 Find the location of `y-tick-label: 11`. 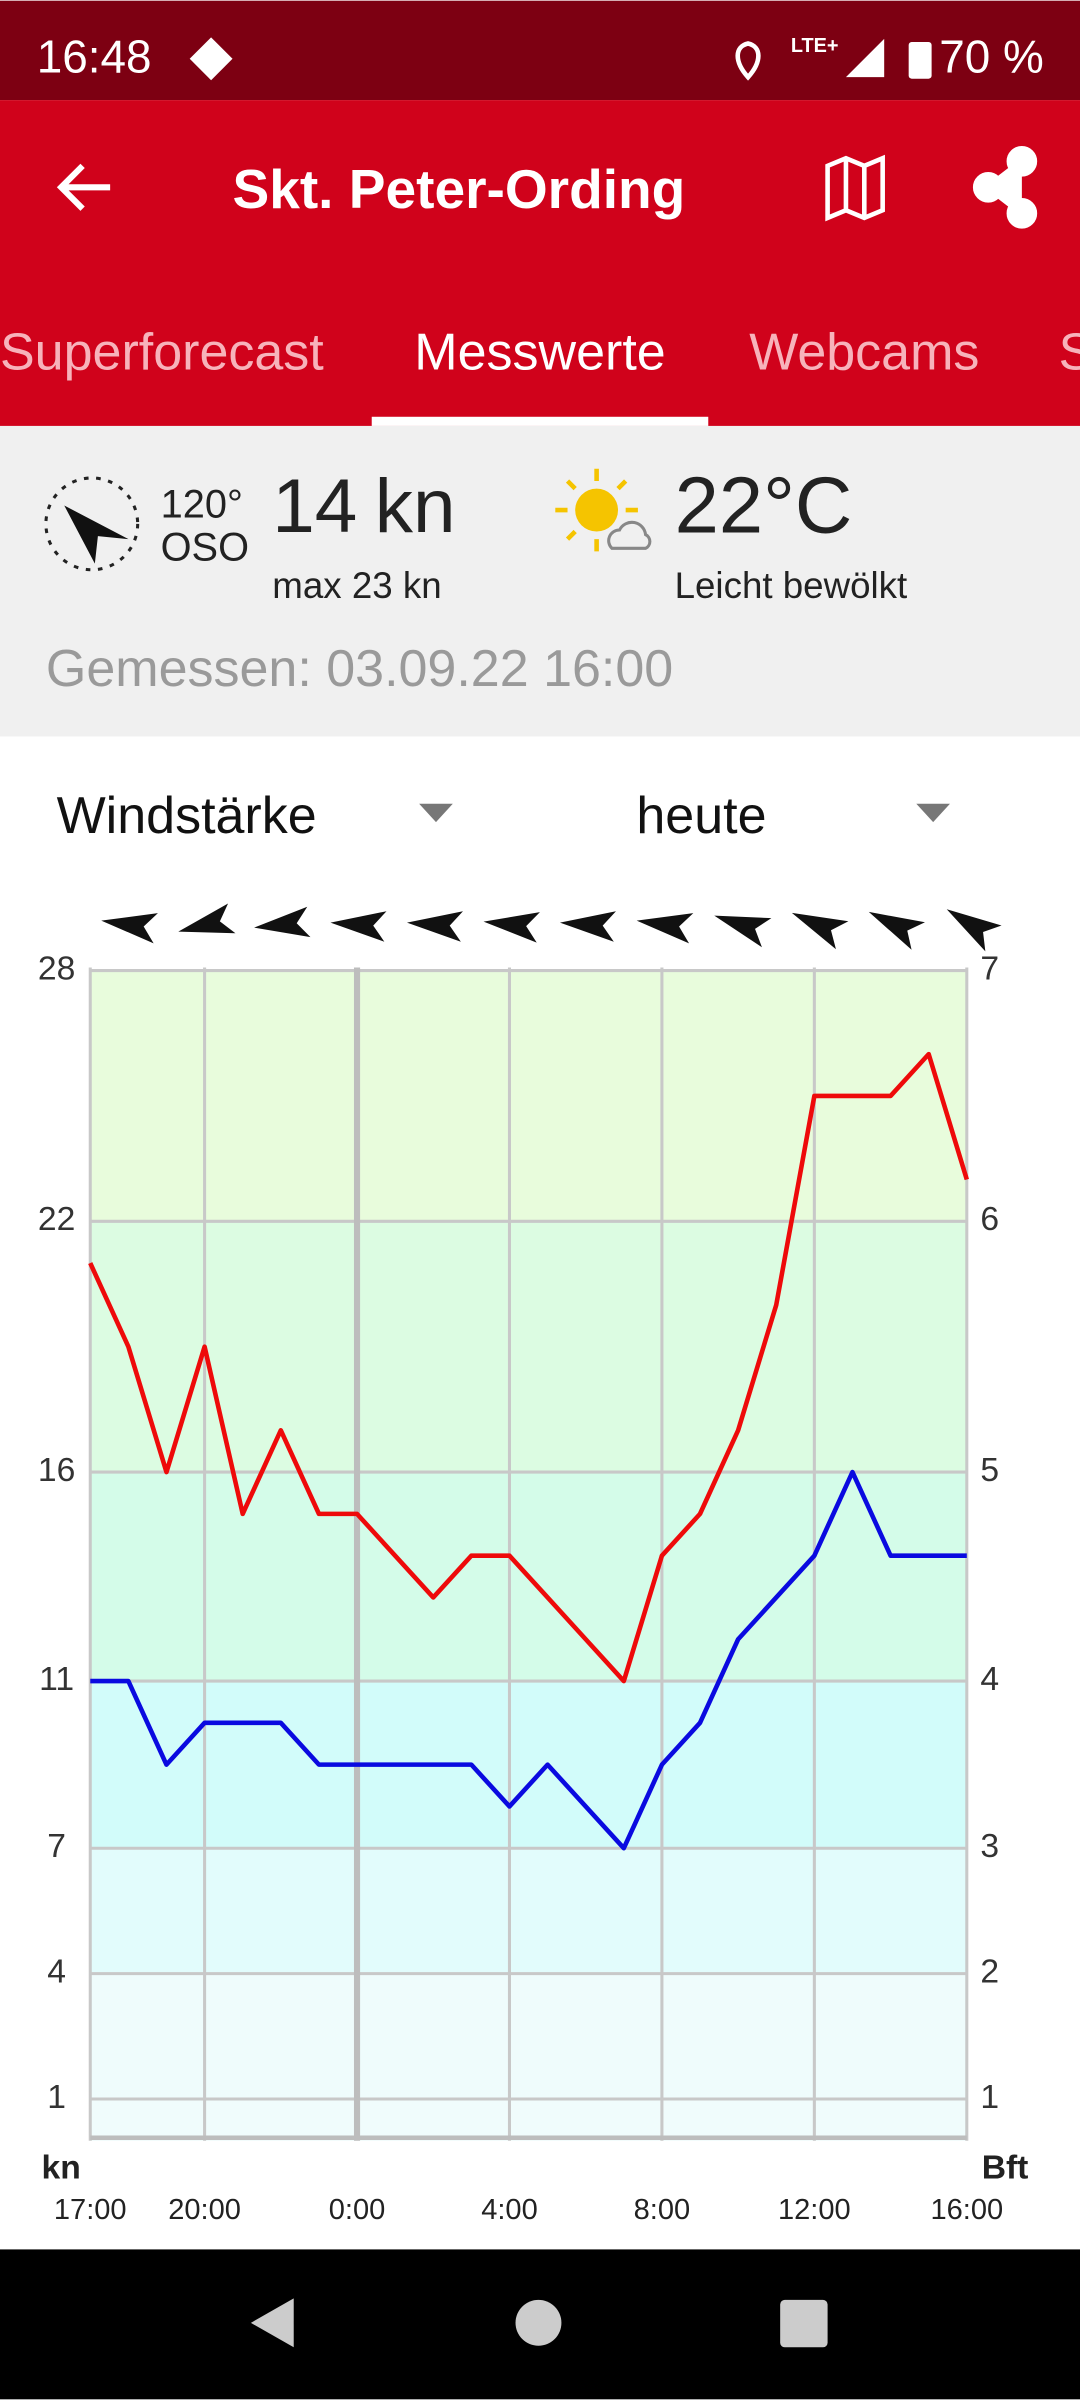

y-tick-label: 11 is located at coordinates (56, 1679).